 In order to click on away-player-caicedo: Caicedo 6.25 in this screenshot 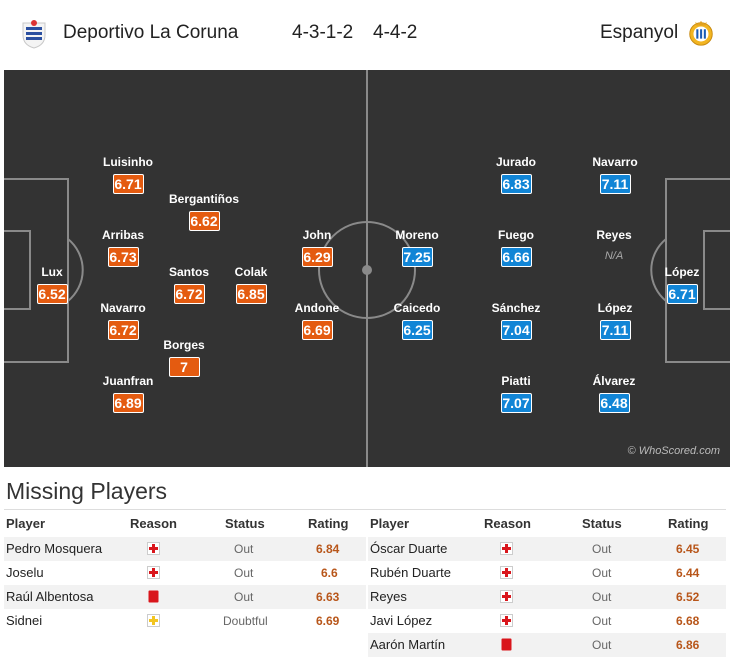, I will do `click(417, 320)`.